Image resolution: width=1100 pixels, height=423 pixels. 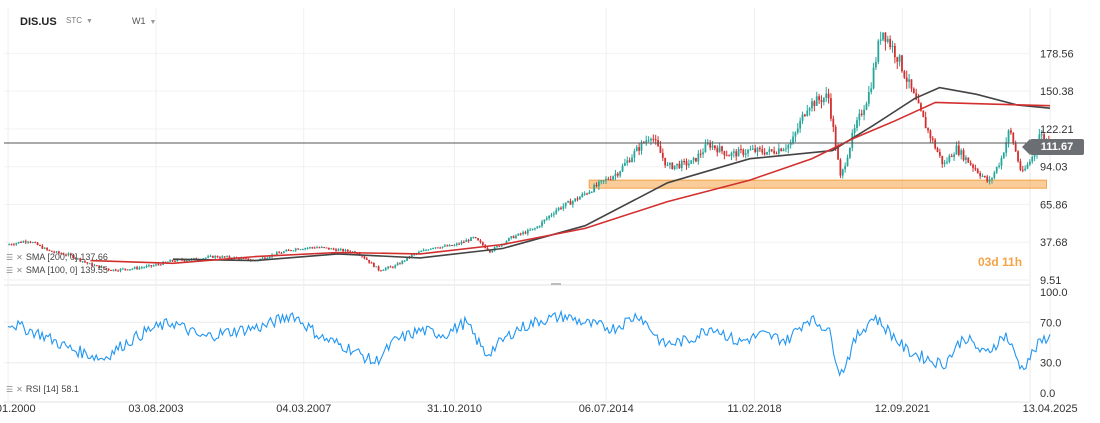 What do you see at coordinates (57, 257) in the screenshot?
I see `sma200-legend: ☰ ✕ SMA [200, 0] 137.66` at bounding box center [57, 257].